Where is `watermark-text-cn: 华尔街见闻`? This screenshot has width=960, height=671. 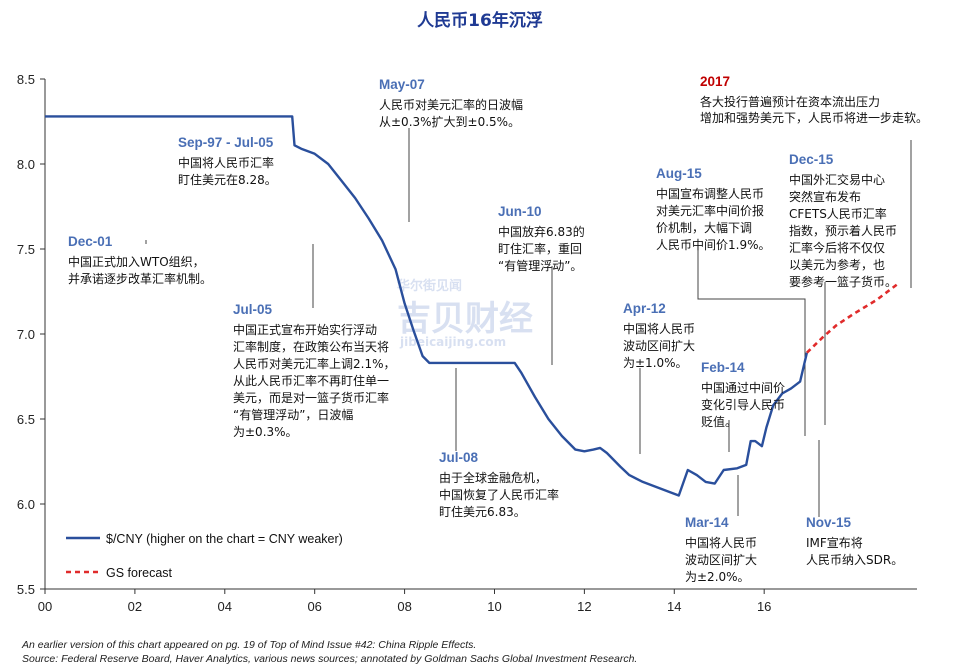
watermark-text-cn: 华尔街见闻 is located at coordinates (429, 286).